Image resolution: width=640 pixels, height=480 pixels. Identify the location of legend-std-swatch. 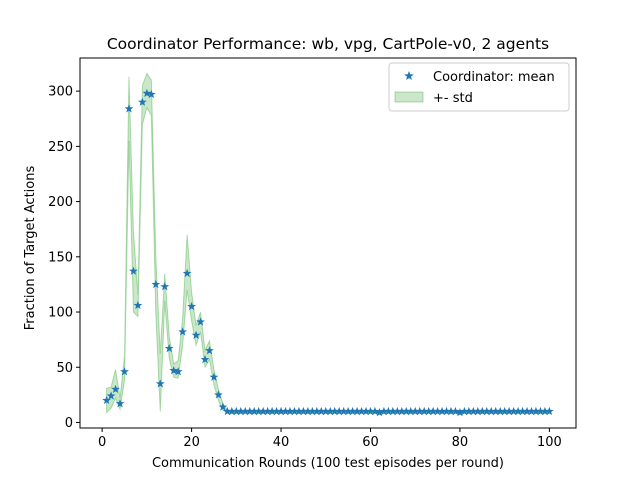
(409, 97).